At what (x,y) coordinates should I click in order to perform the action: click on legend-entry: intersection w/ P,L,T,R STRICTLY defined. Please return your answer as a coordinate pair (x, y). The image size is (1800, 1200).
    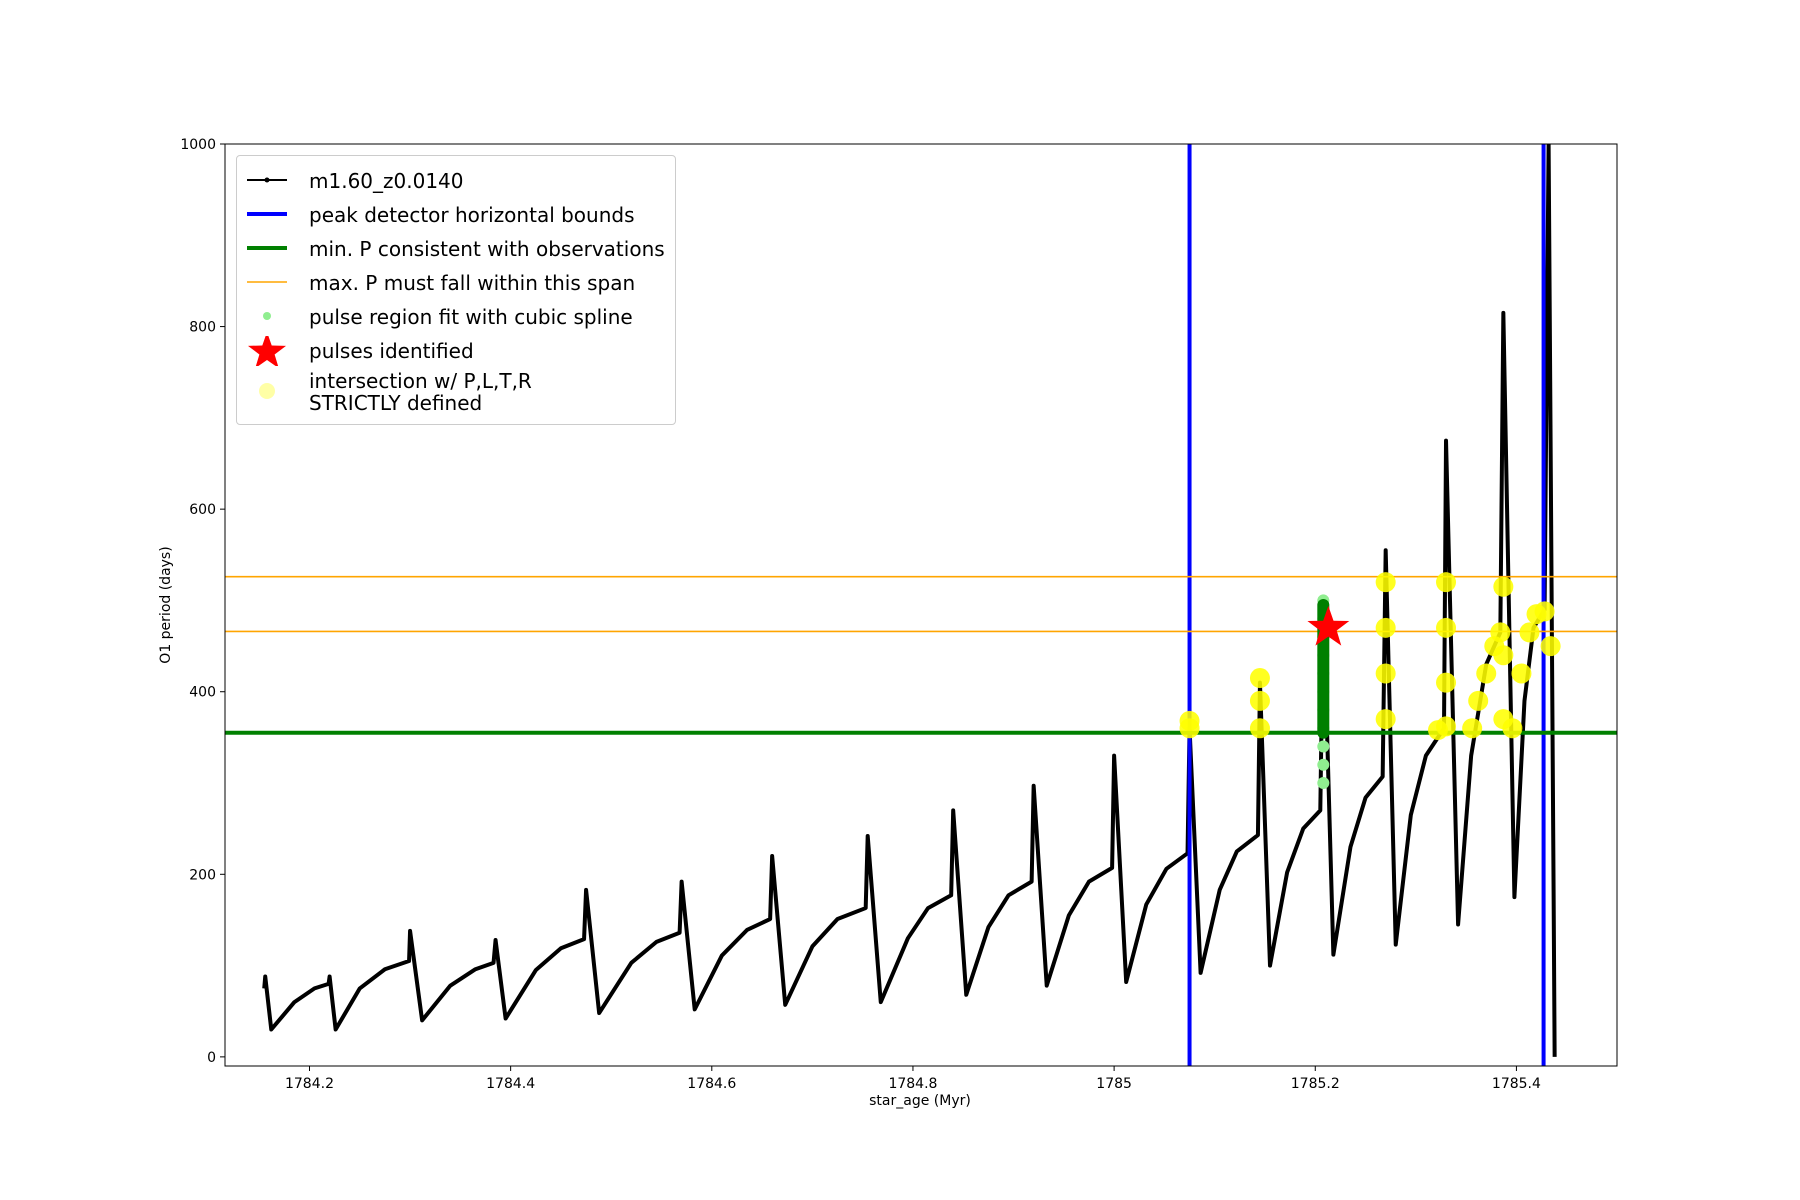
    Looking at the image, I should click on (454, 392).